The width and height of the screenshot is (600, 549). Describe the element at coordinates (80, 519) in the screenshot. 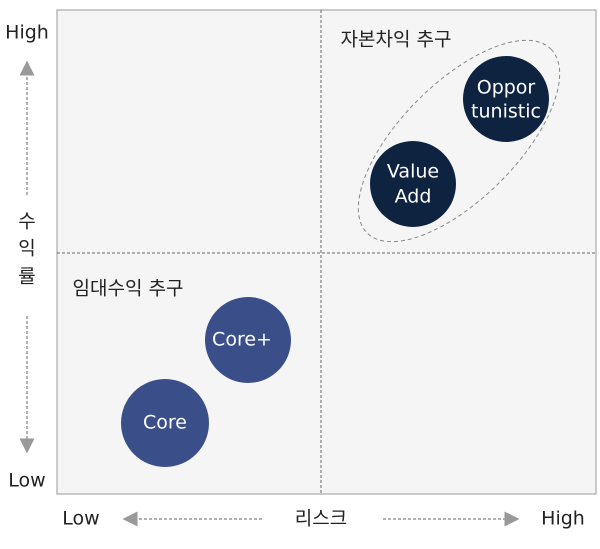

I see `x-low: Low` at that location.